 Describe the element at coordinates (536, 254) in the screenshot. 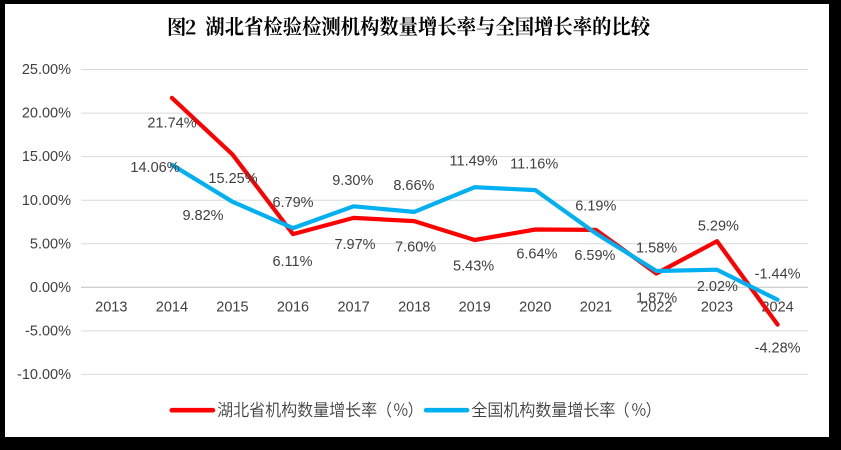

I see `svg-text: 6.64%` at that location.